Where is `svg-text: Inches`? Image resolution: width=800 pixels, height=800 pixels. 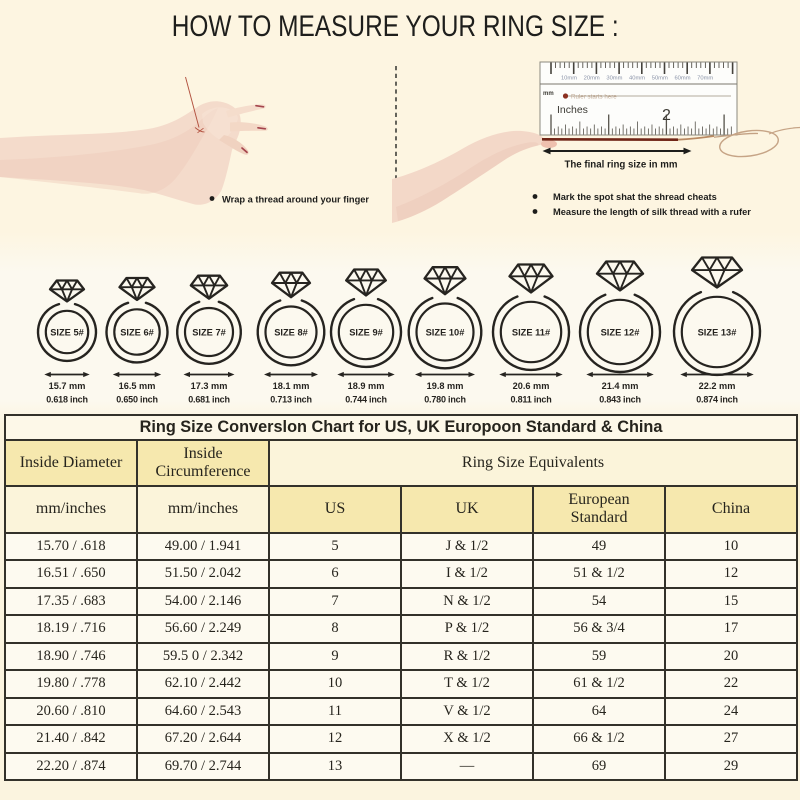
svg-text: Inches is located at coordinates (572, 110).